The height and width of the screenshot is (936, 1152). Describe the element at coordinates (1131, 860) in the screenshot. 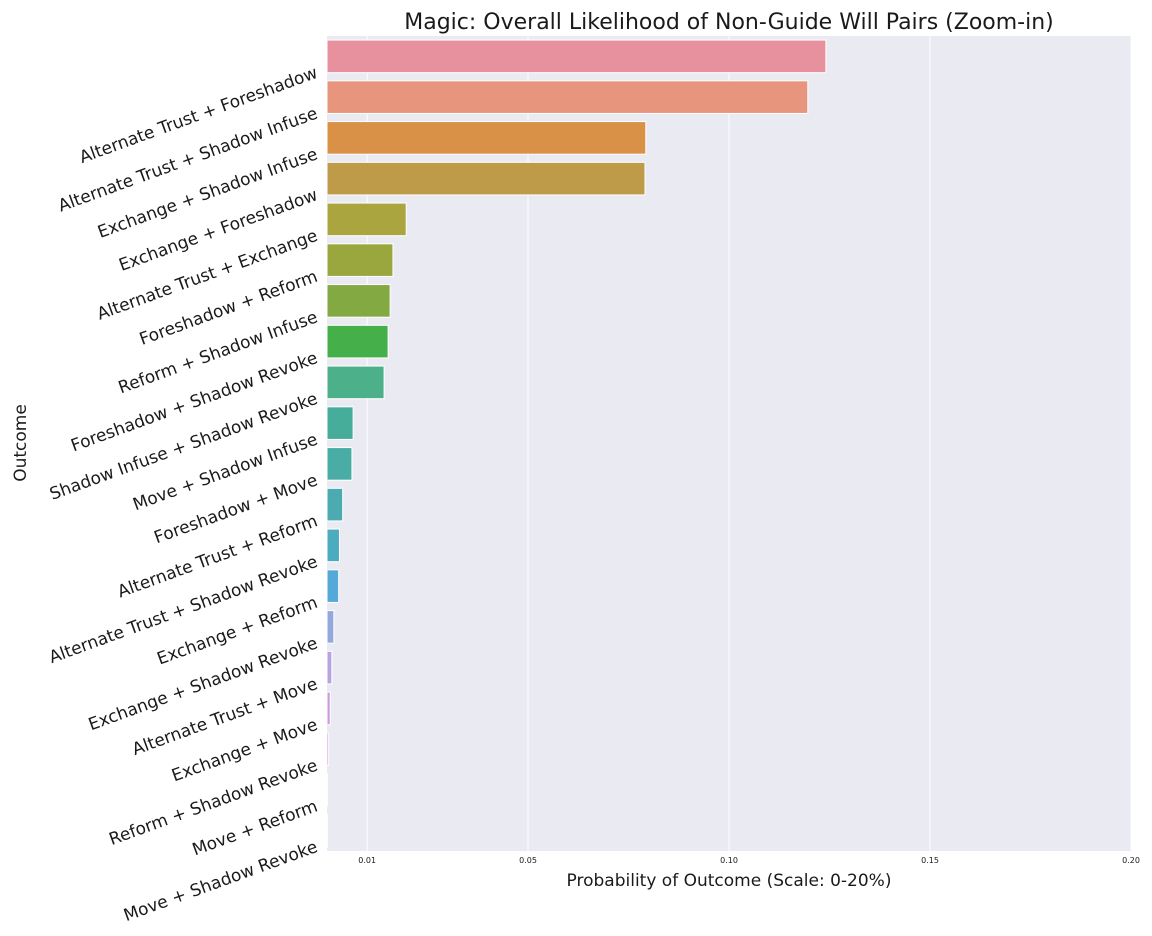

I see `x-tick-label: 0.20` at that location.